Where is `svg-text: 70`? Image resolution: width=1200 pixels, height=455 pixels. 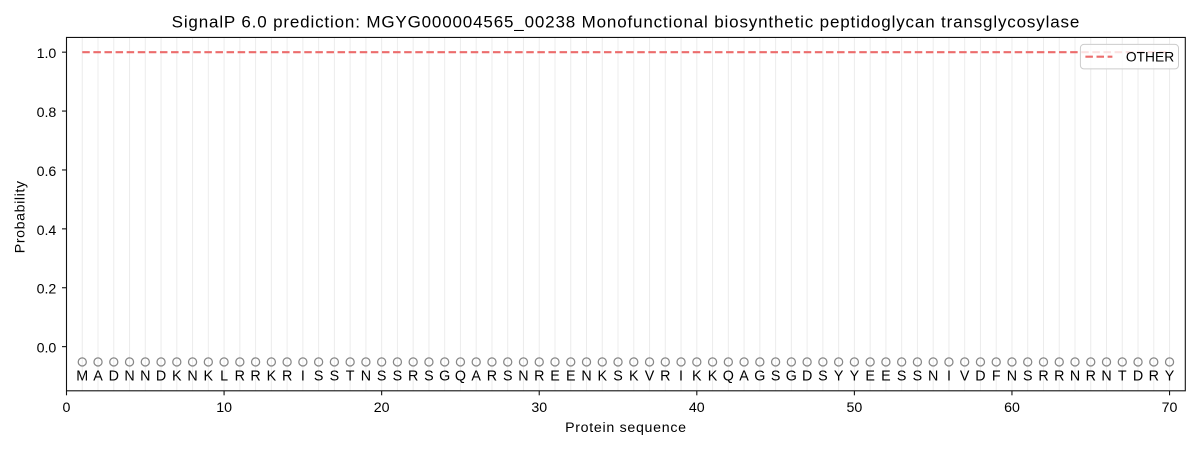 svg-text: 70 is located at coordinates (1170, 408).